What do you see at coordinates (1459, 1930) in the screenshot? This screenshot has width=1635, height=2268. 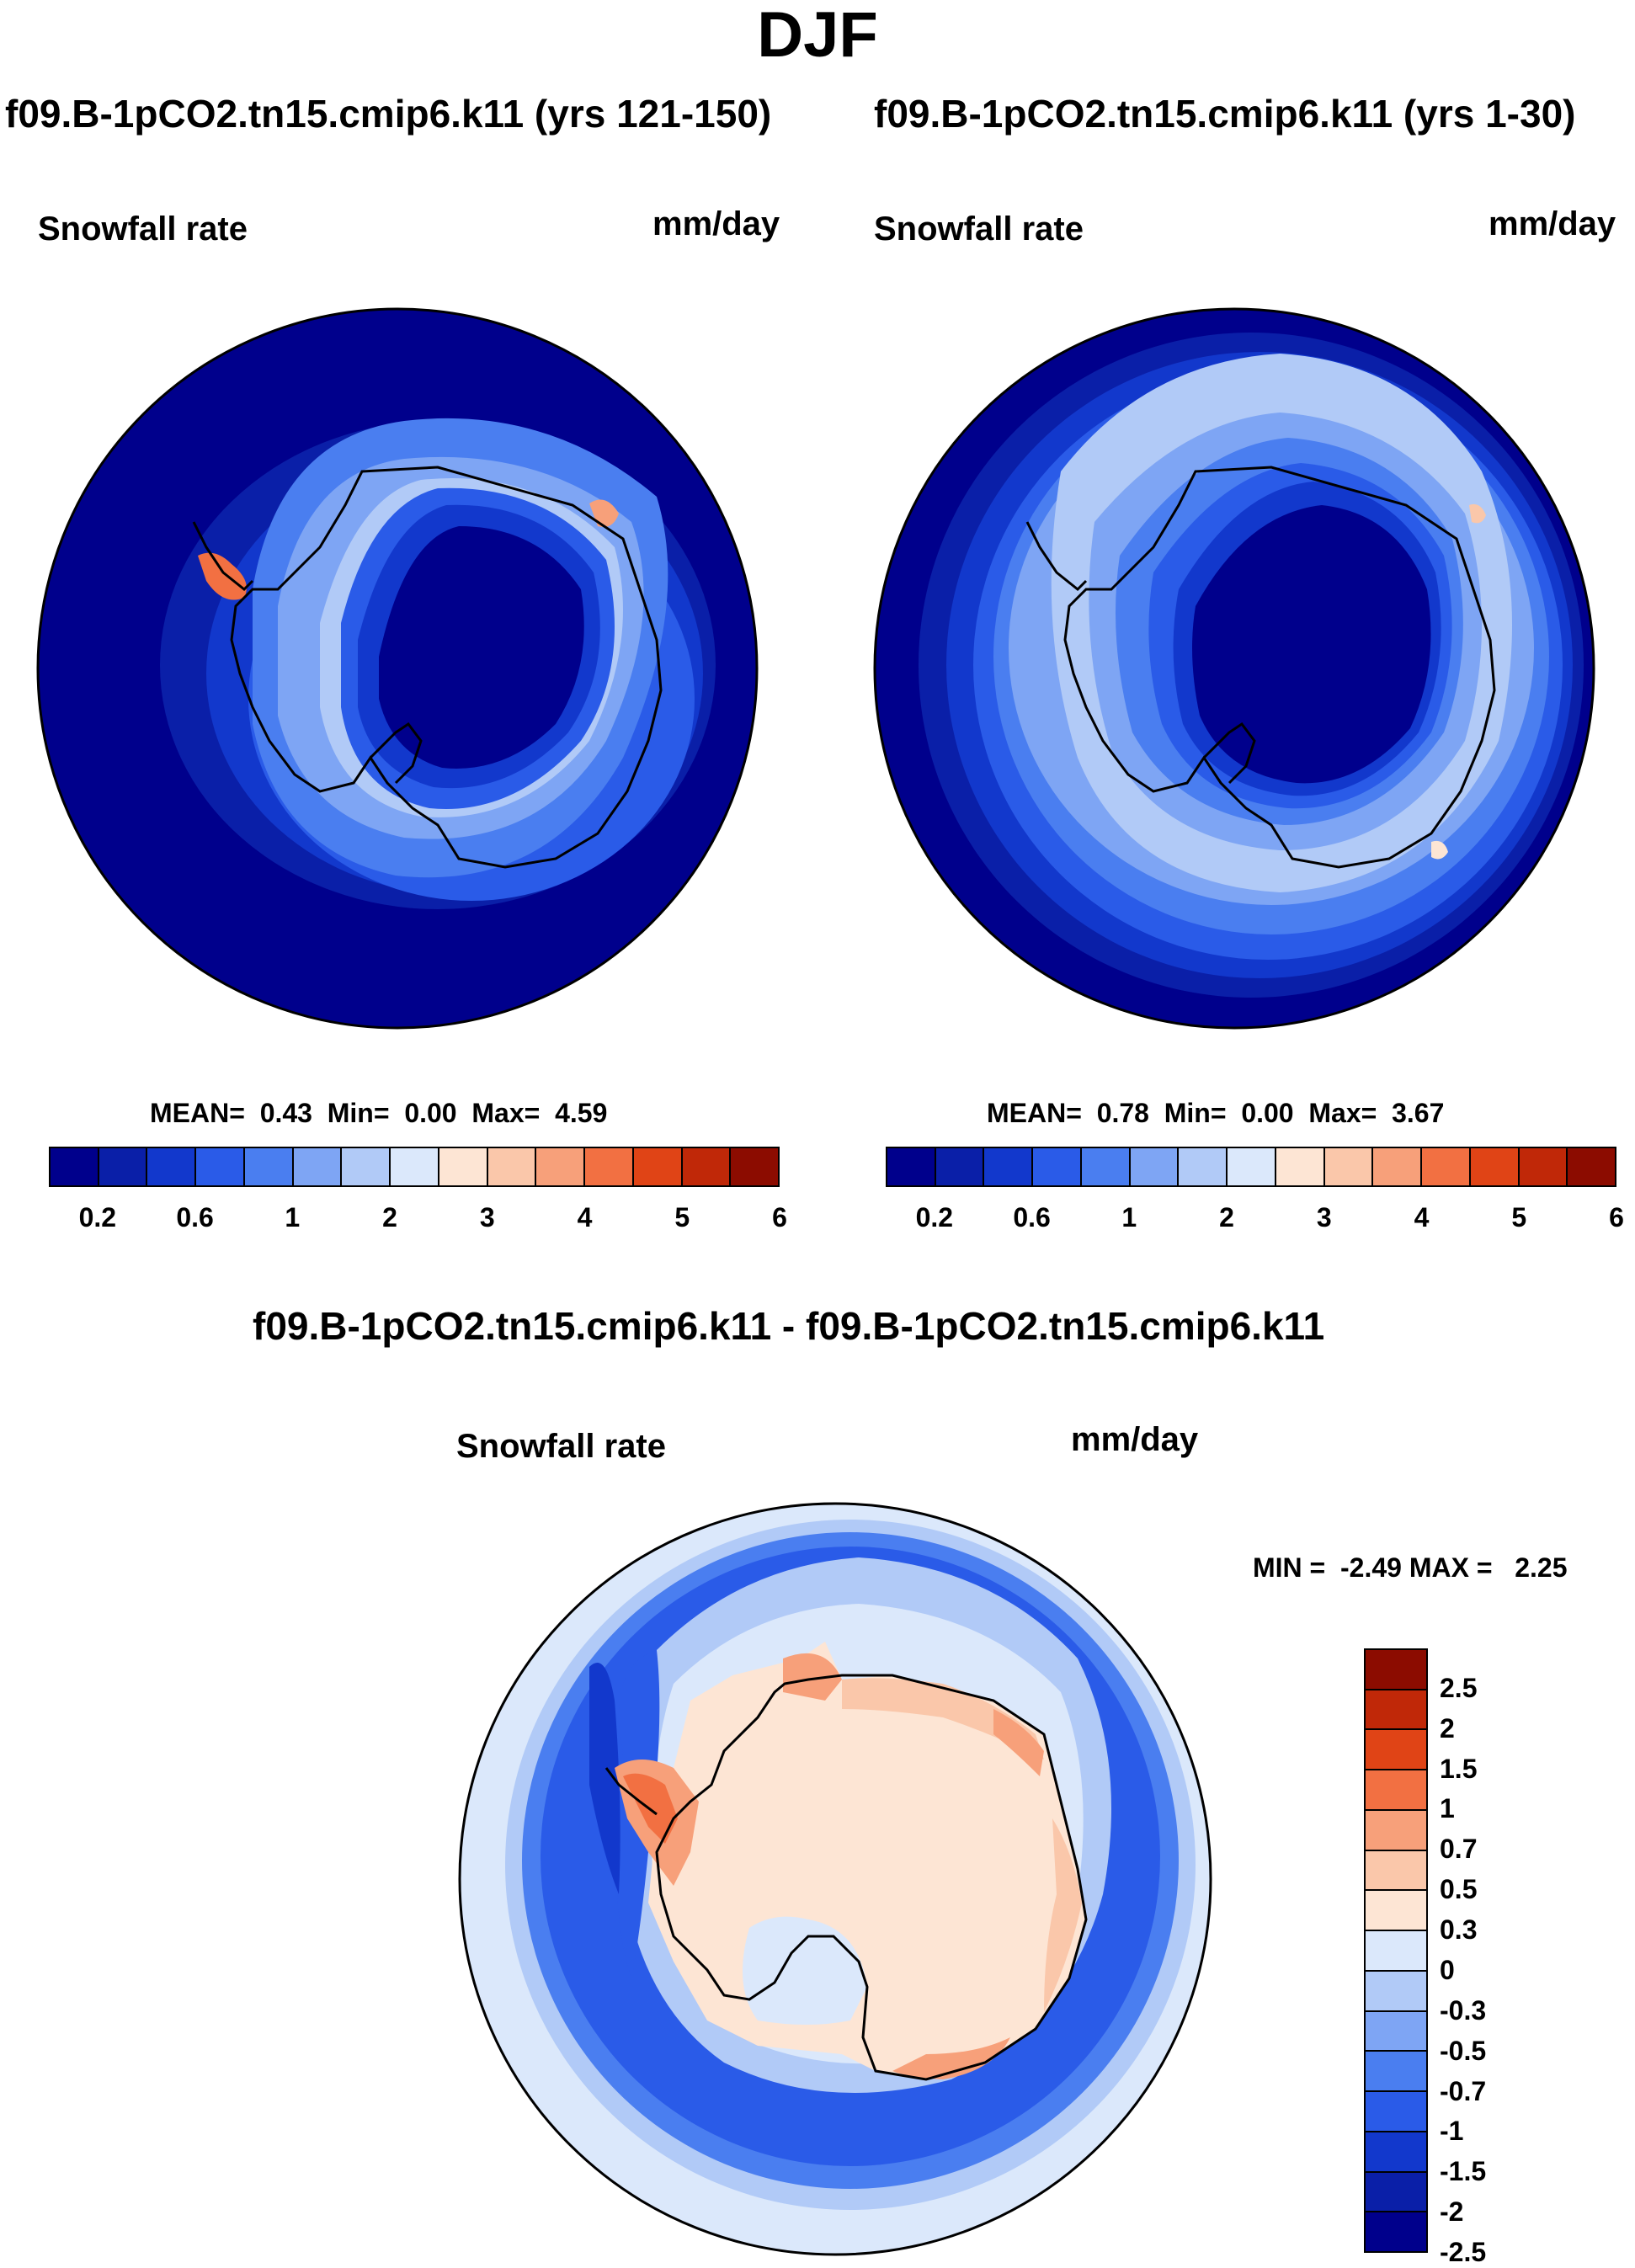 I see `colorbar-tick-label: 0.3` at bounding box center [1459, 1930].